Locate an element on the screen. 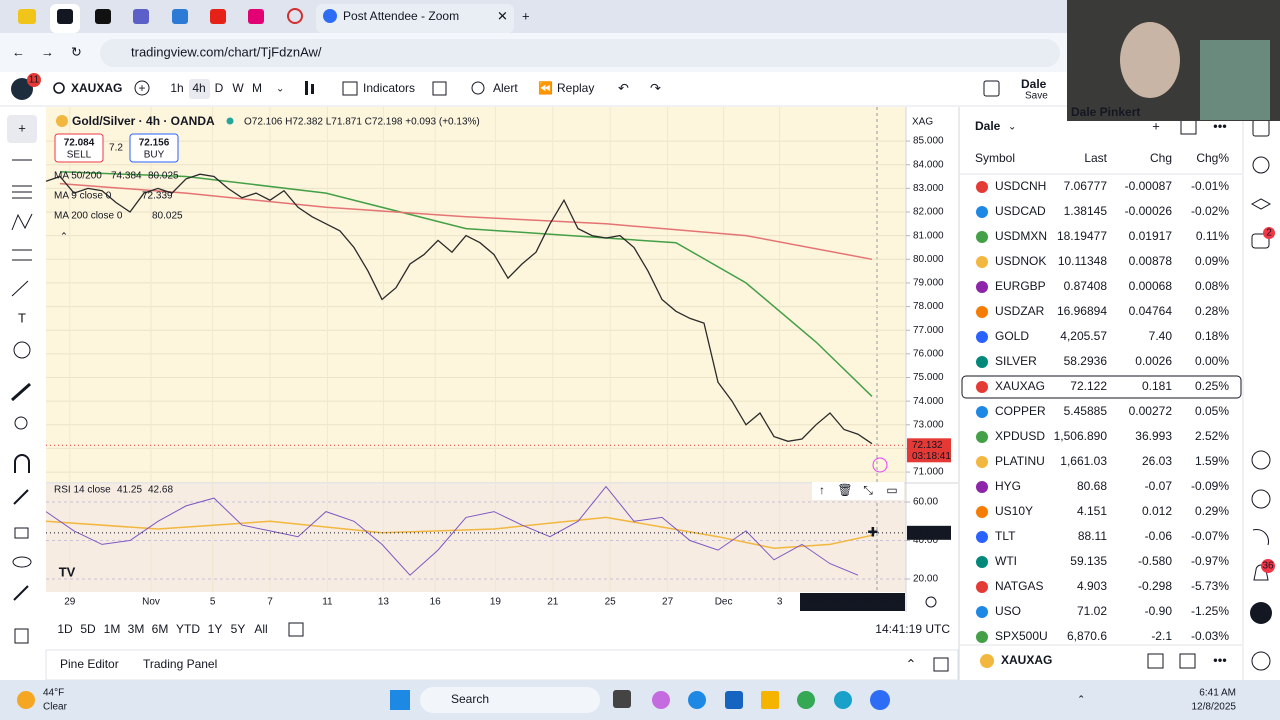 The height and width of the screenshot is (720, 1280). interval-button: 1h is located at coordinates (176, 88).